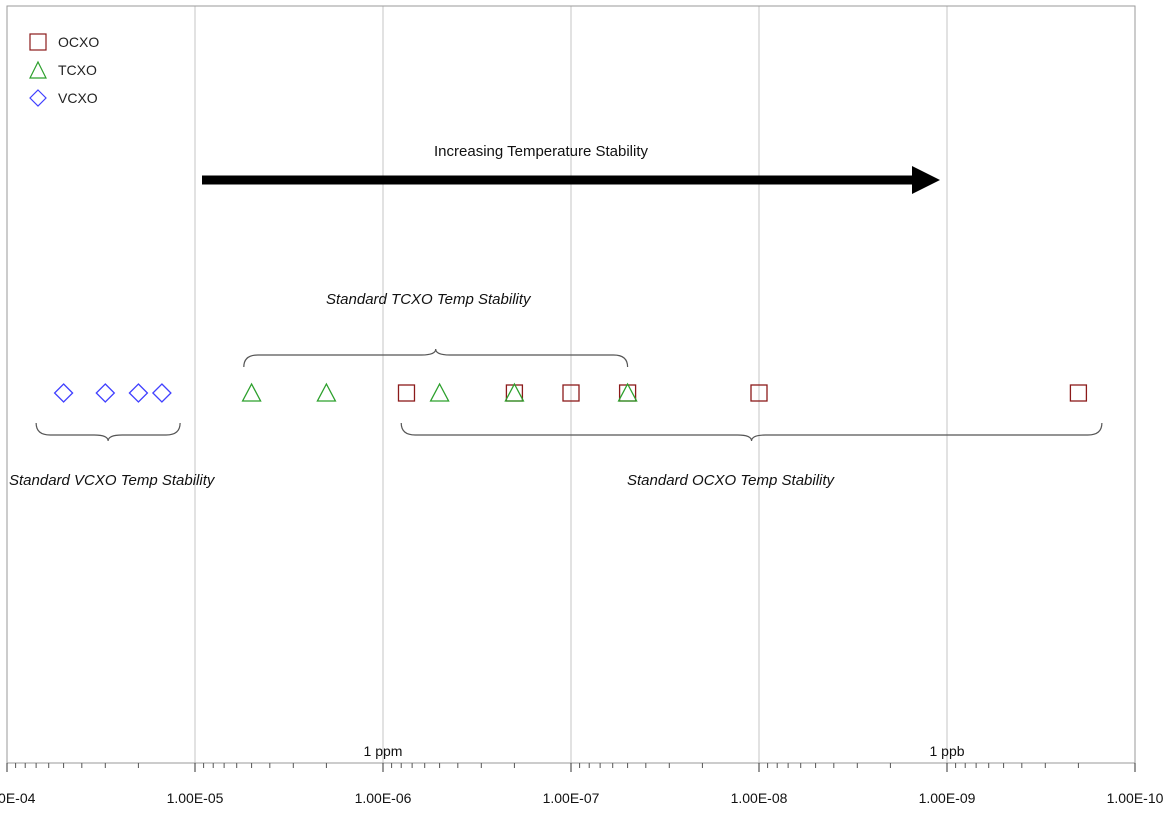 This screenshot has width=1172, height=817. Describe the element at coordinates (436, 358) in the screenshot. I see `tcxo-brace` at that location.